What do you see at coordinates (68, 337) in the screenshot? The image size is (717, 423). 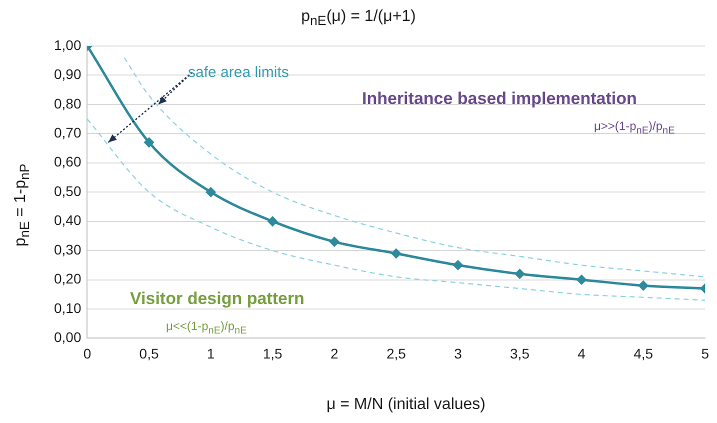 I see `y-tick-label: 0,00` at bounding box center [68, 337].